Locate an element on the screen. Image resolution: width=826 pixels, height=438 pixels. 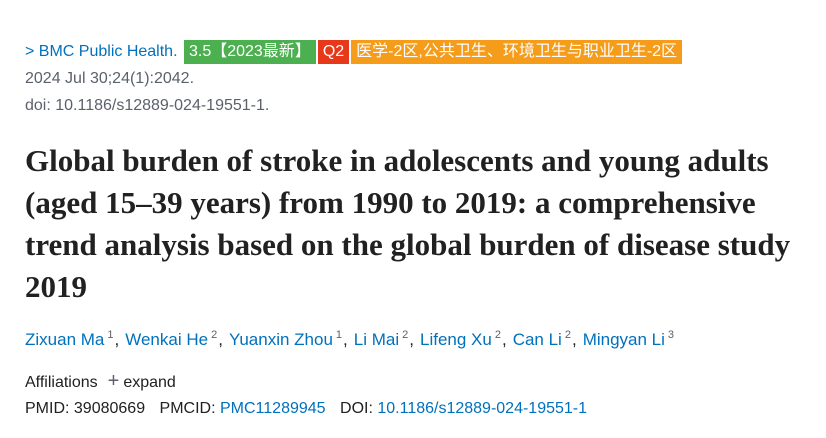
author: Mingyan Li 3 is located at coordinates (628, 339).